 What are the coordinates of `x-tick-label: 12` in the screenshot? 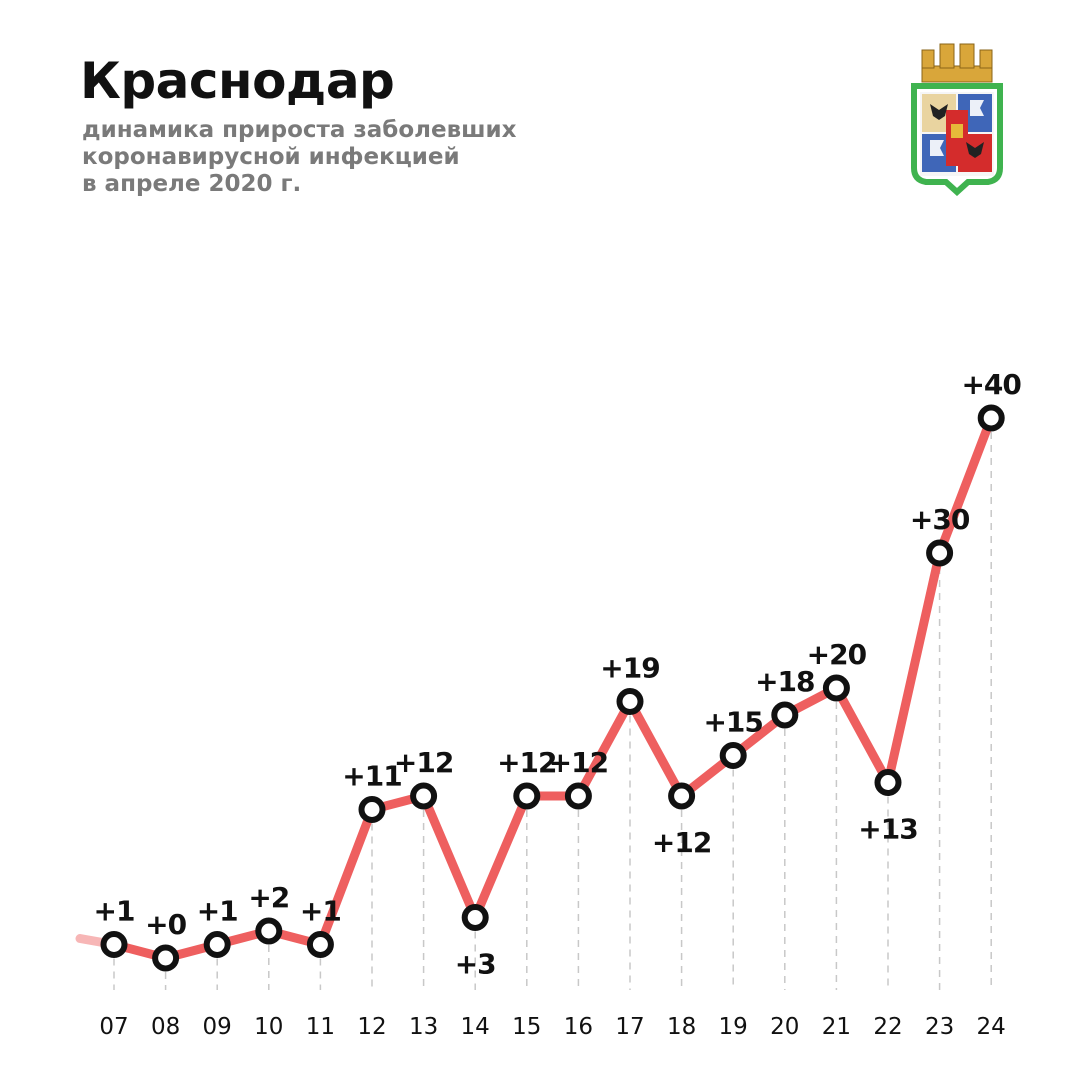 It's located at (371, 1027).